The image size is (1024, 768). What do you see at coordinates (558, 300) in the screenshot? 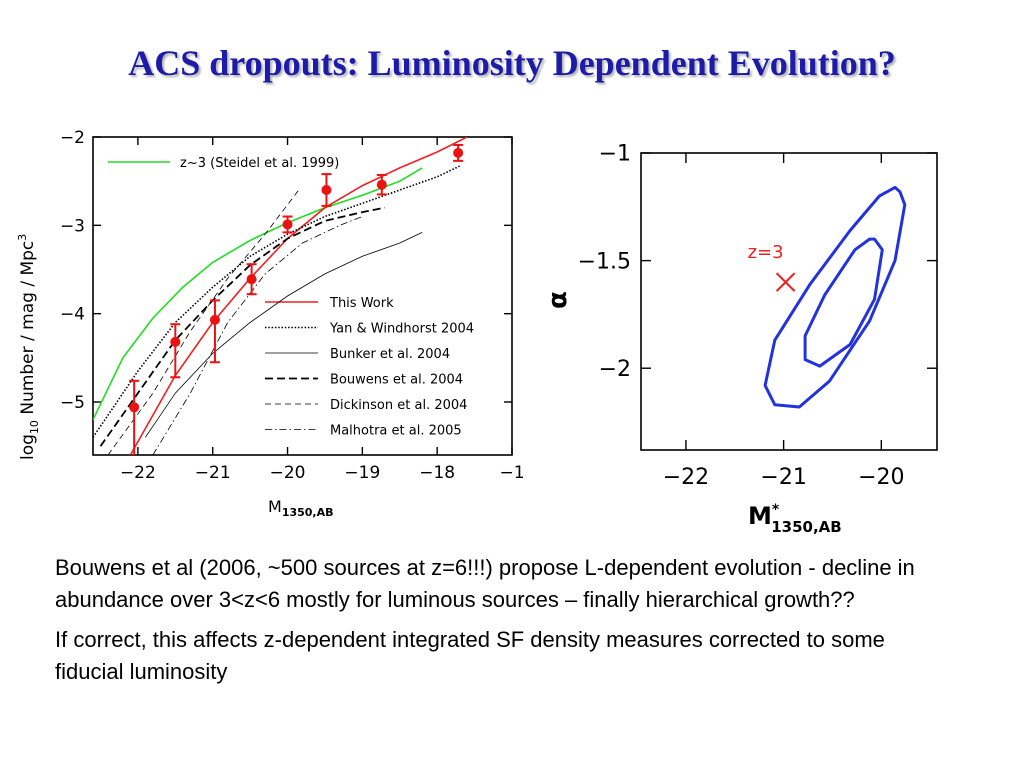
I see `y-axis-label: α` at bounding box center [558, 300].